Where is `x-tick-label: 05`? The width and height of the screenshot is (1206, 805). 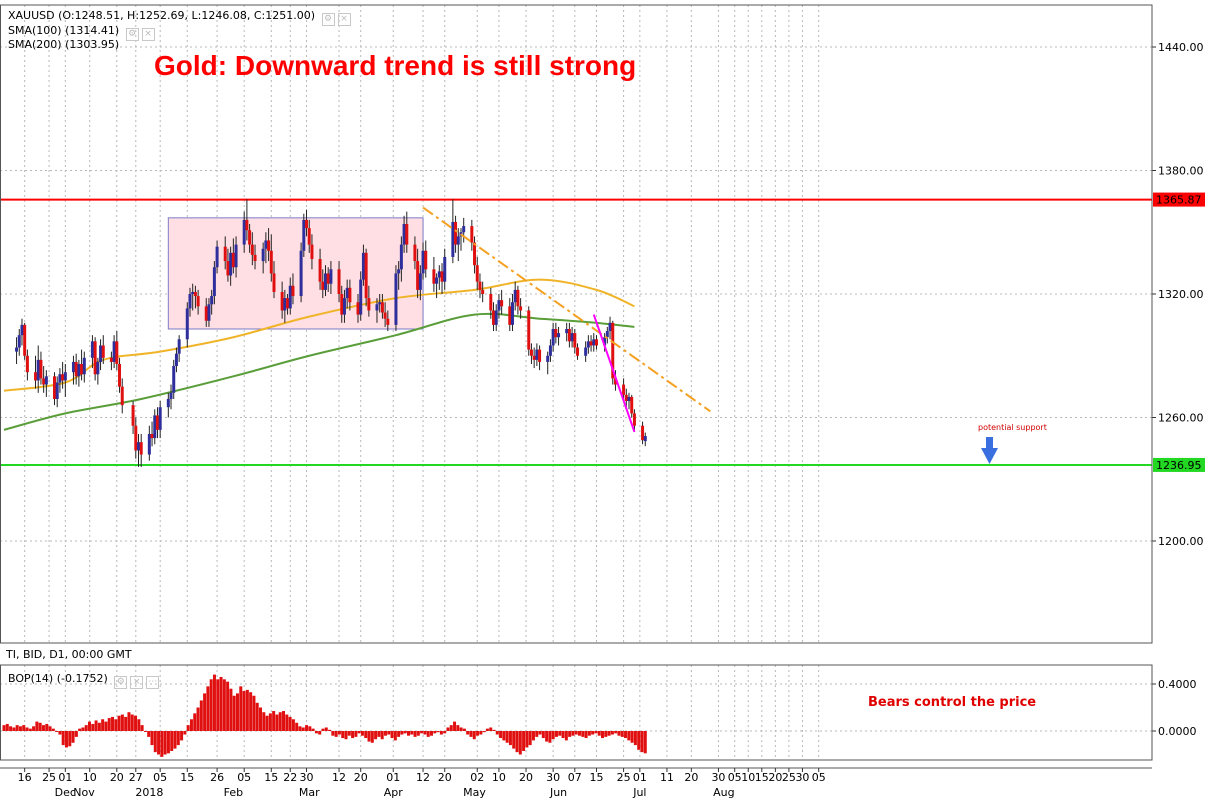
x-tick-label: 05 is located at coordinates (735, 777).